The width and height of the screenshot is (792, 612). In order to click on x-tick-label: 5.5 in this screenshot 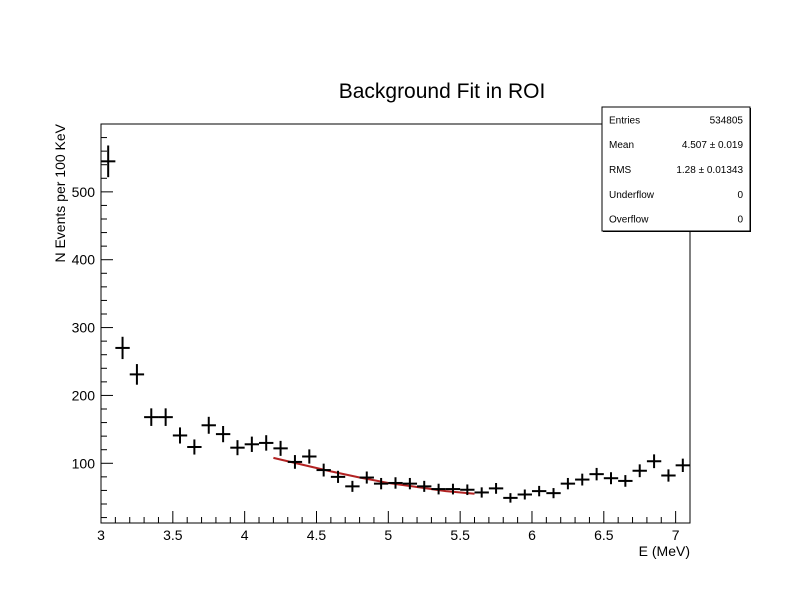, I will do `click(460, 535)`.